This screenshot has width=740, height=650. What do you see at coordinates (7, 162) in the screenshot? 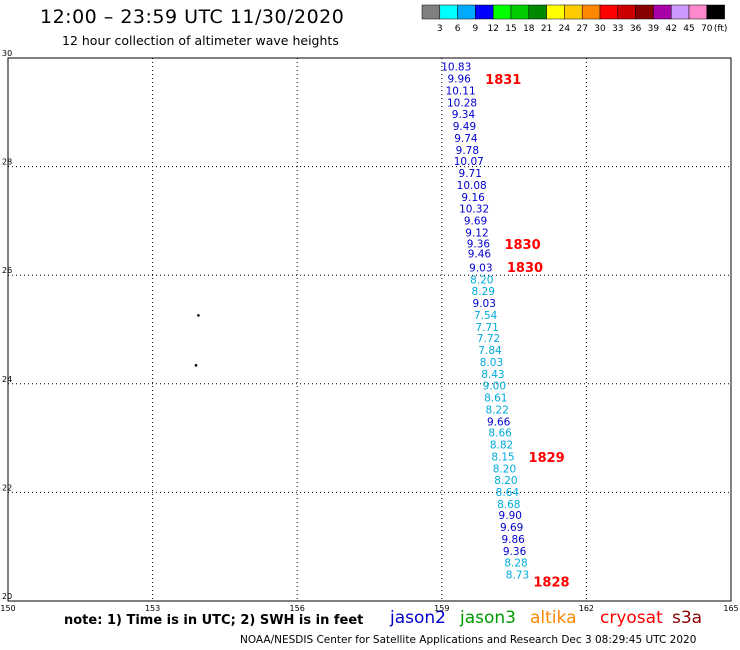
I see `y-tick-label: 28` at bounding box center [7, 162].